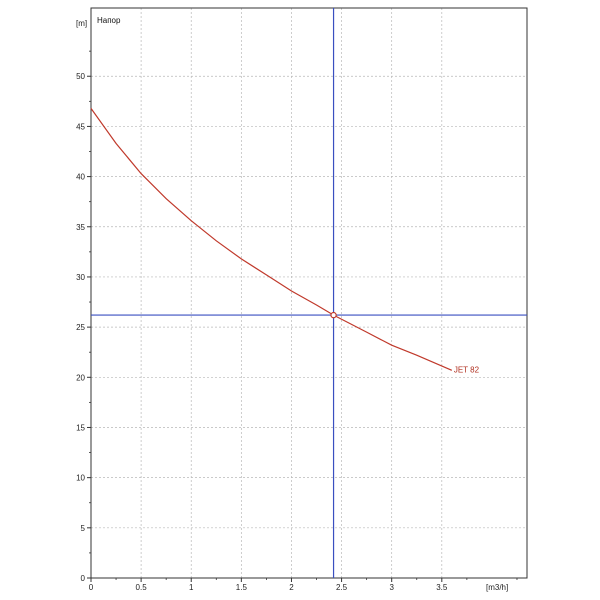 The image size is (600, 600). Describe the element at coordinates (80, 478) in the screenshot. I see `y-tick-label: 10` at that location.